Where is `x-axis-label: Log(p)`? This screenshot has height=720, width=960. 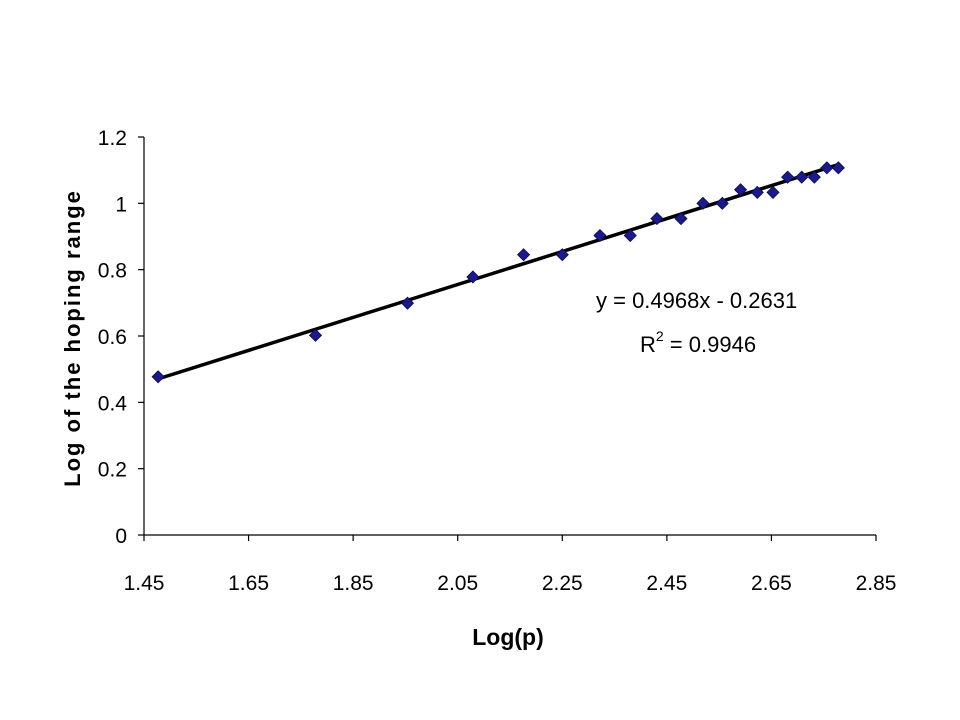 x-axis-label: Log(p) is located at coordinates (508, 637).